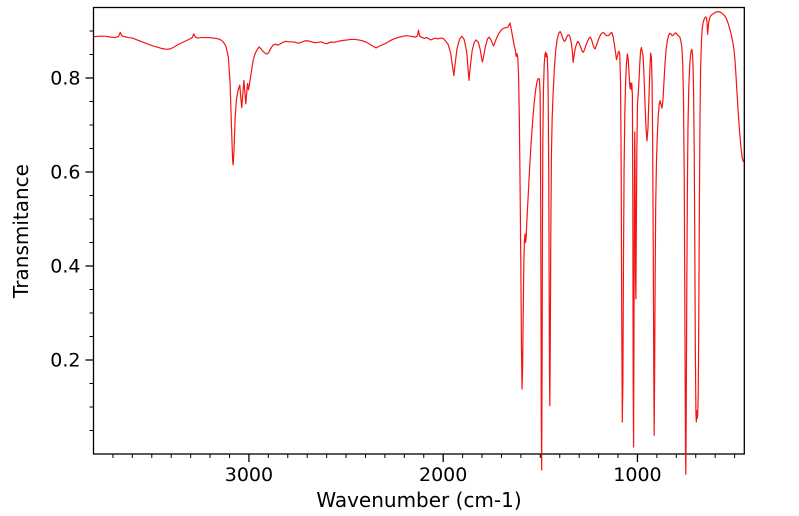 The width and height of the screenshot is (799, 516). I want to click on x-tick-label: 2000, so click(443, 475).